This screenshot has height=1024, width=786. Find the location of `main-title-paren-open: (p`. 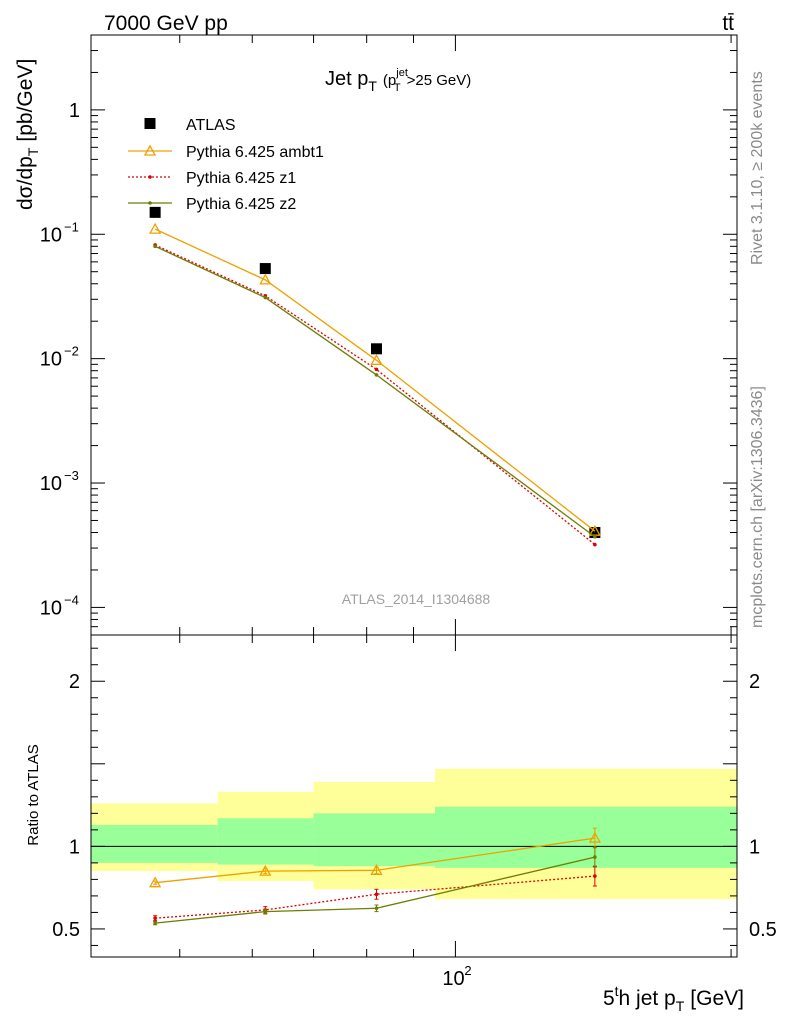

main-title-paren-open: (p is located at coordinates (389, 80).